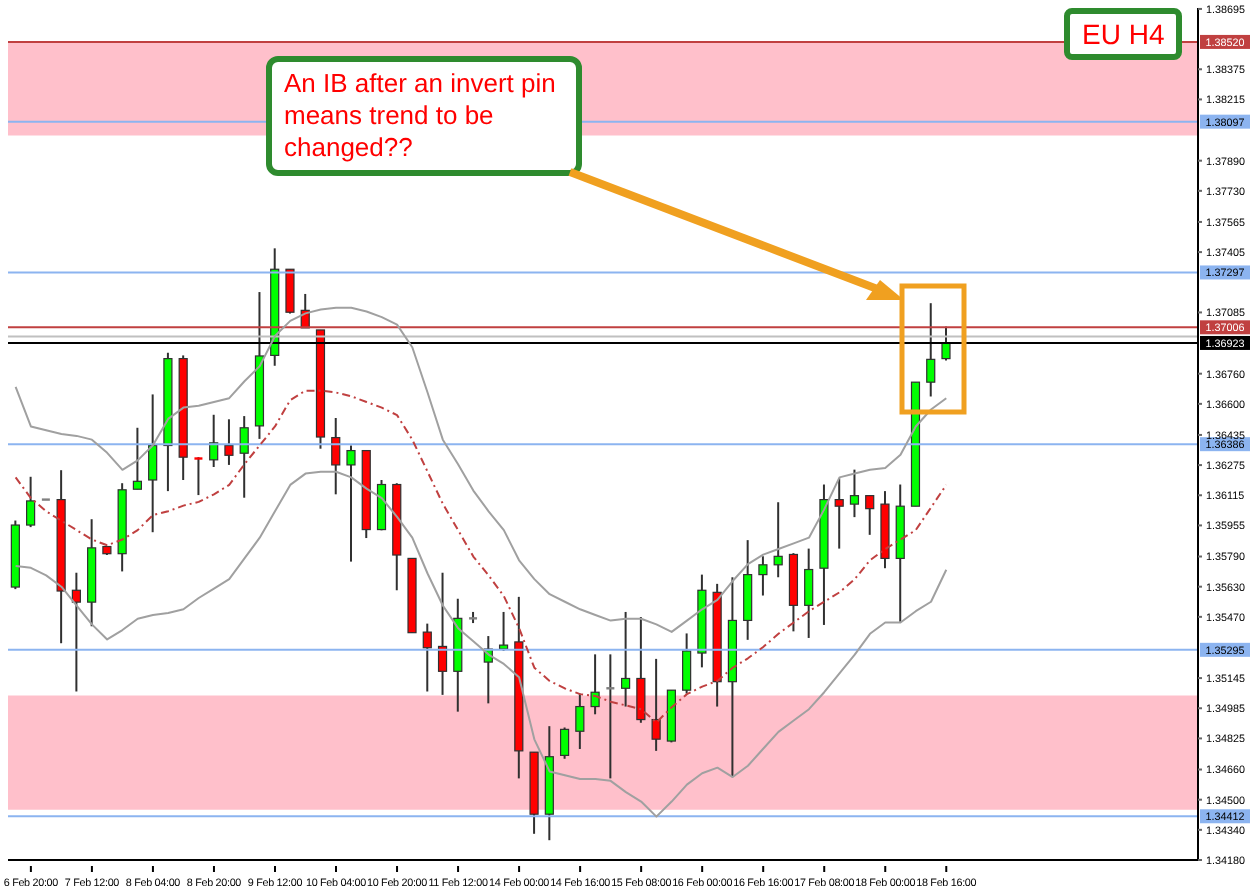 This screenshot has height=888, width=1250. What do you see at coordinates (1123, 34) in the screenshot?
I see `chart-title: EU H4` at bounding box center [1123, 34].